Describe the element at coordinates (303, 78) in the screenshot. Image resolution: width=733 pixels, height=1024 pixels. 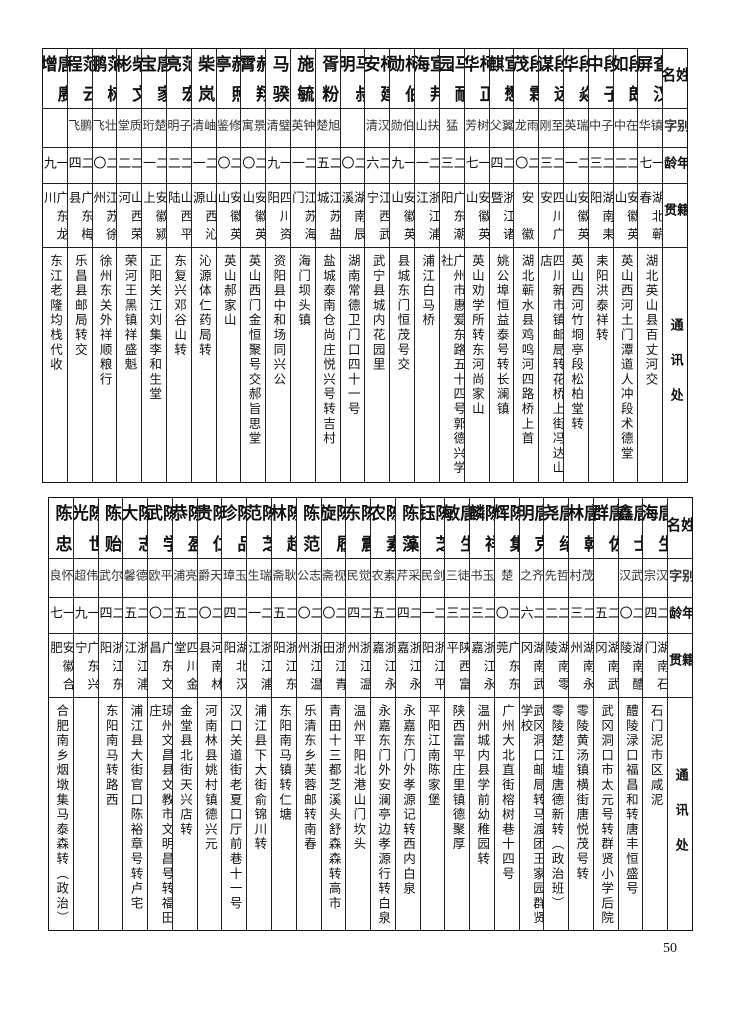
I see `name-text: 施毓` at that location.